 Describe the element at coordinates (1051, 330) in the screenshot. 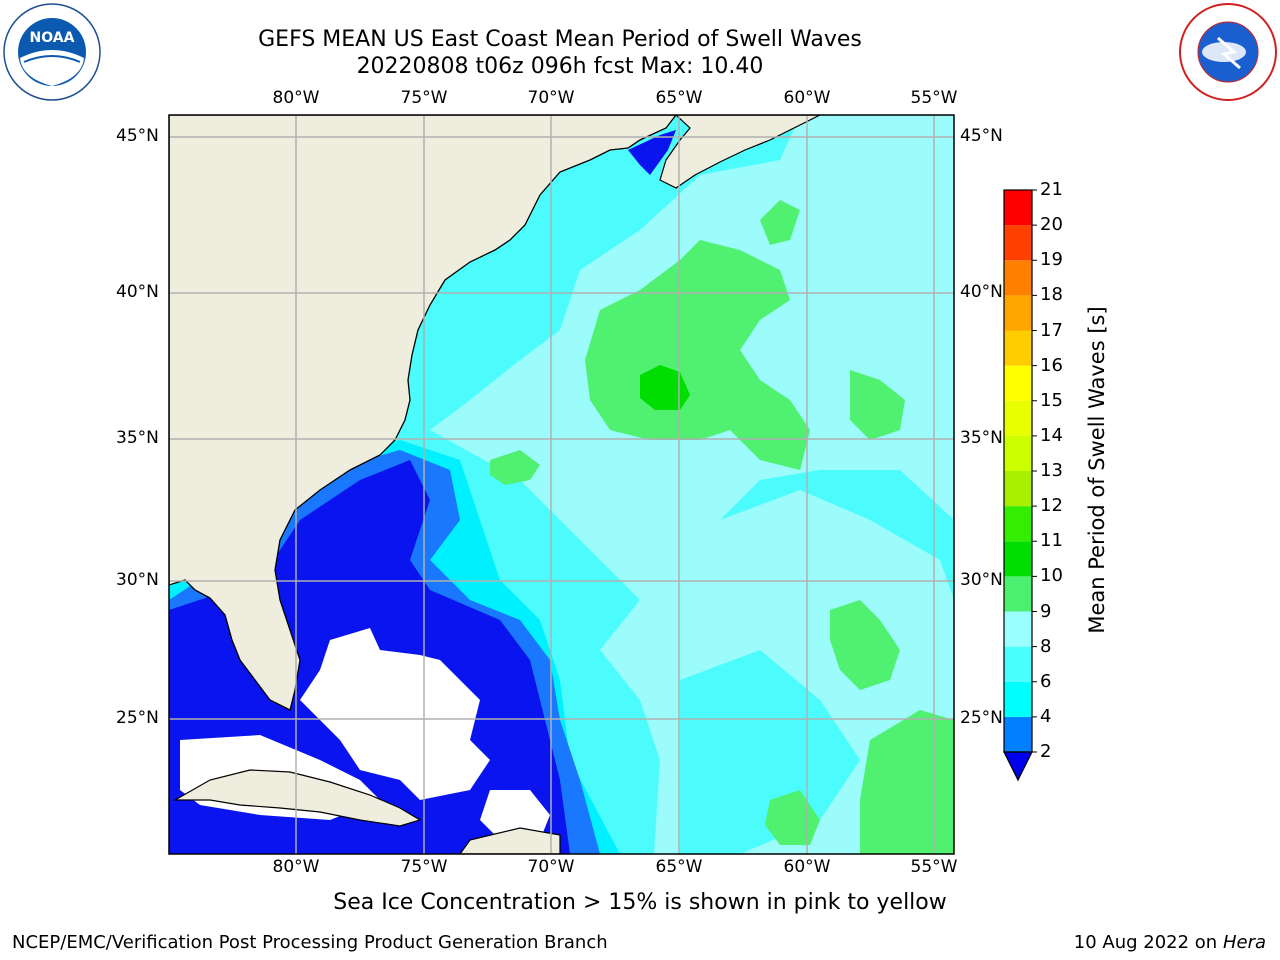

I see `colorbar-tick-label: 17` at that location.